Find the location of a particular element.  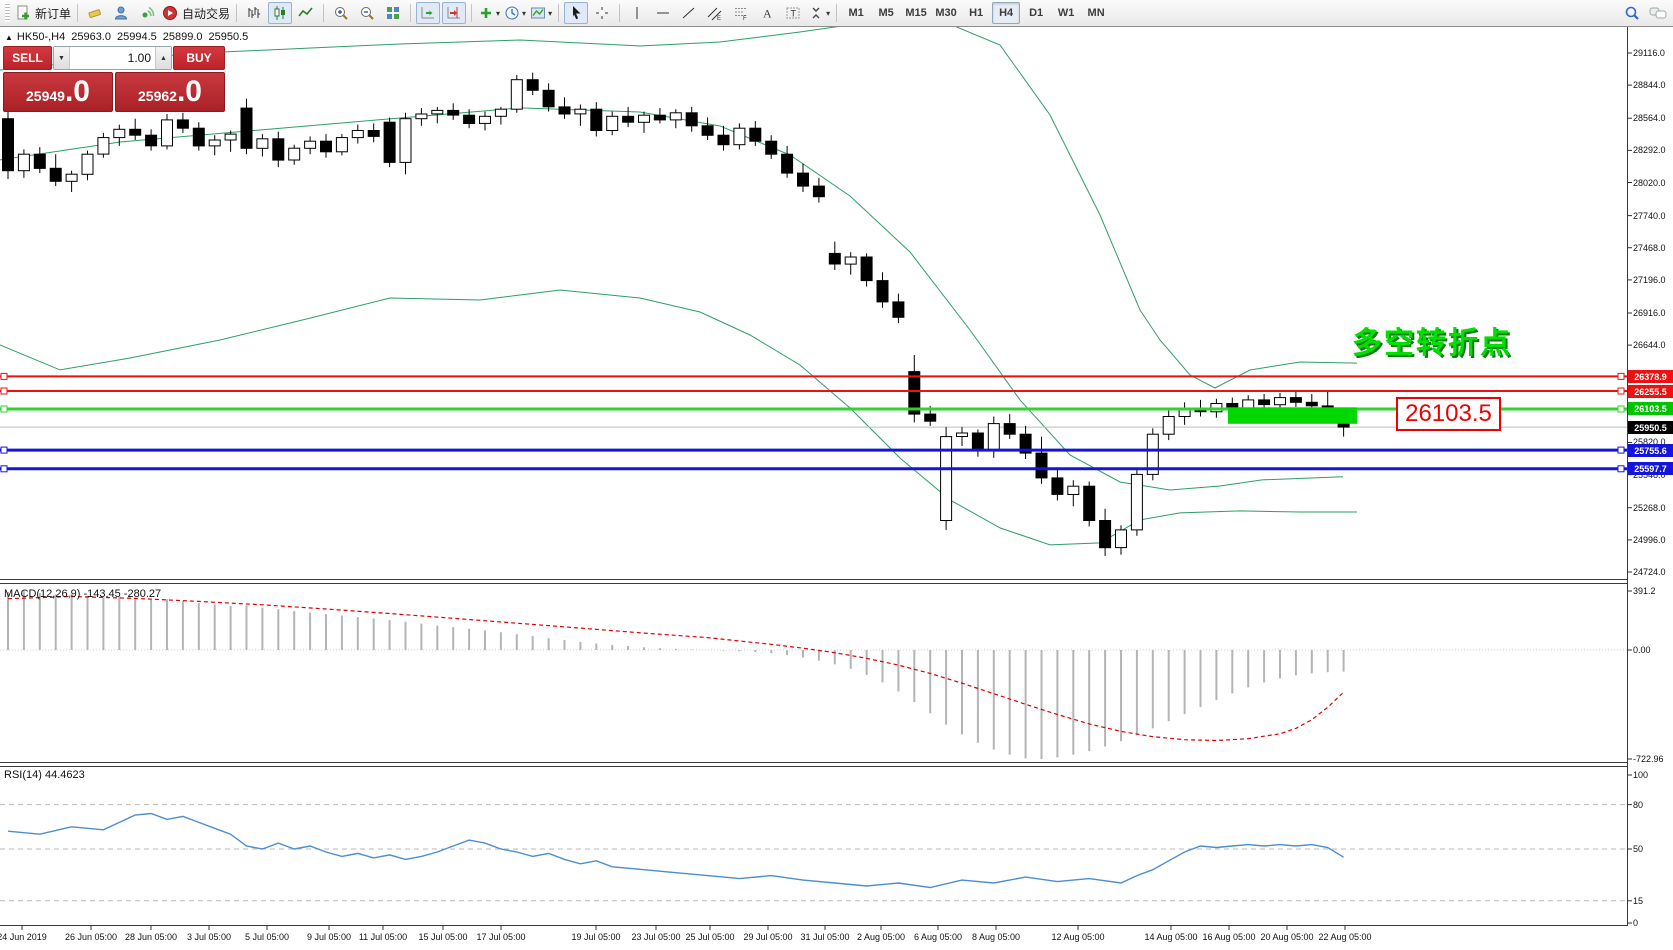

time-tick: 15 Jul 05:00 is located at coordinates (443, 937).